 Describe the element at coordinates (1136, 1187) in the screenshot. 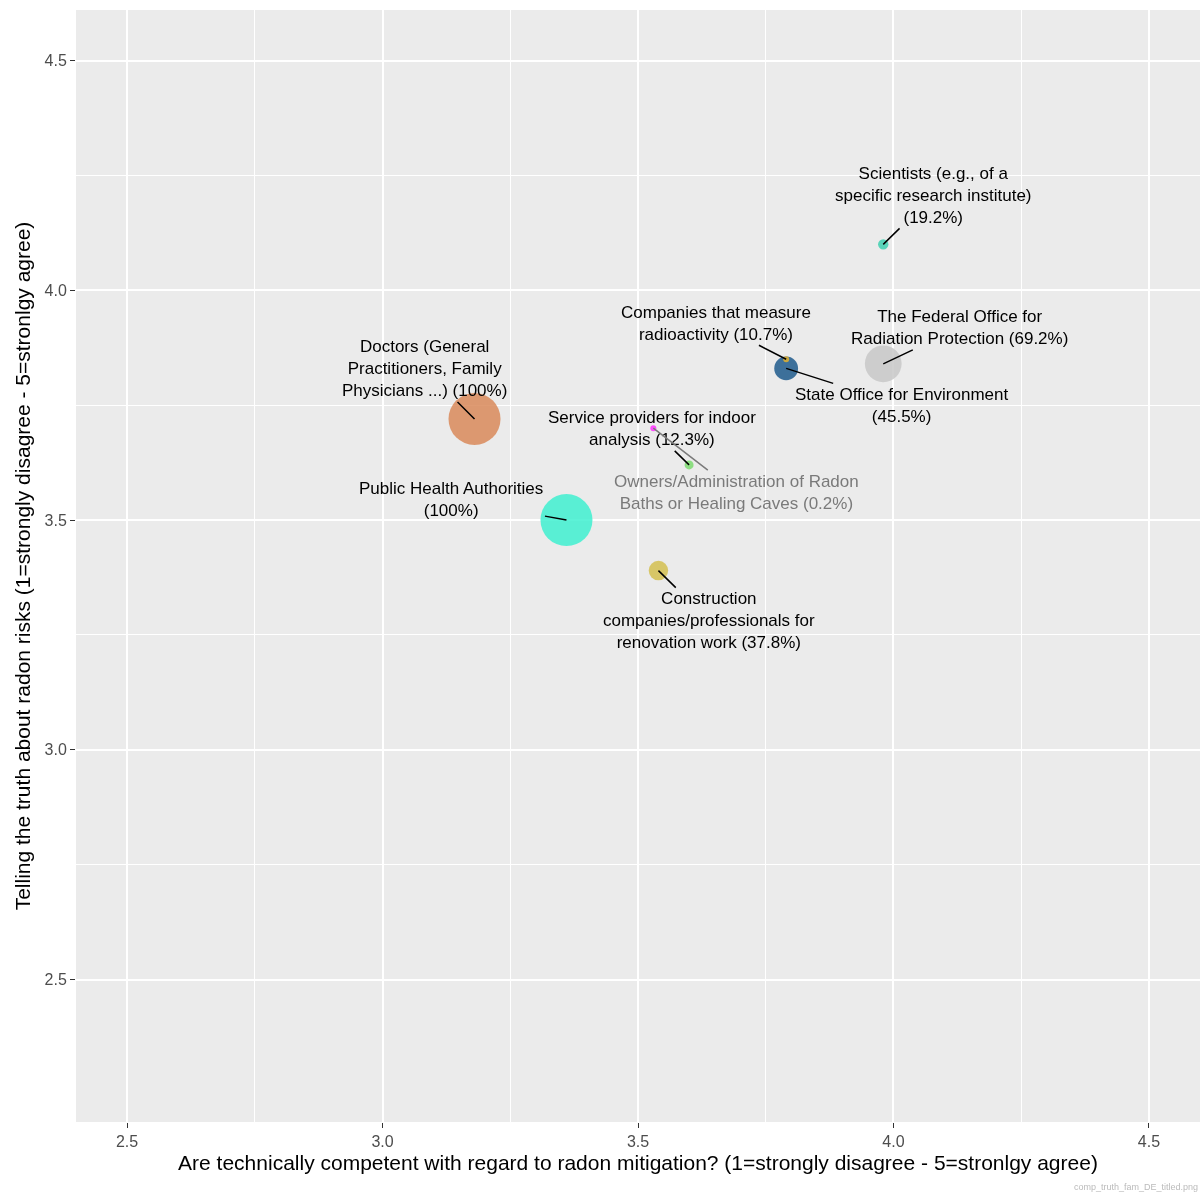

I see `text: comp_truth_fam_DE_titled.png` at that location.